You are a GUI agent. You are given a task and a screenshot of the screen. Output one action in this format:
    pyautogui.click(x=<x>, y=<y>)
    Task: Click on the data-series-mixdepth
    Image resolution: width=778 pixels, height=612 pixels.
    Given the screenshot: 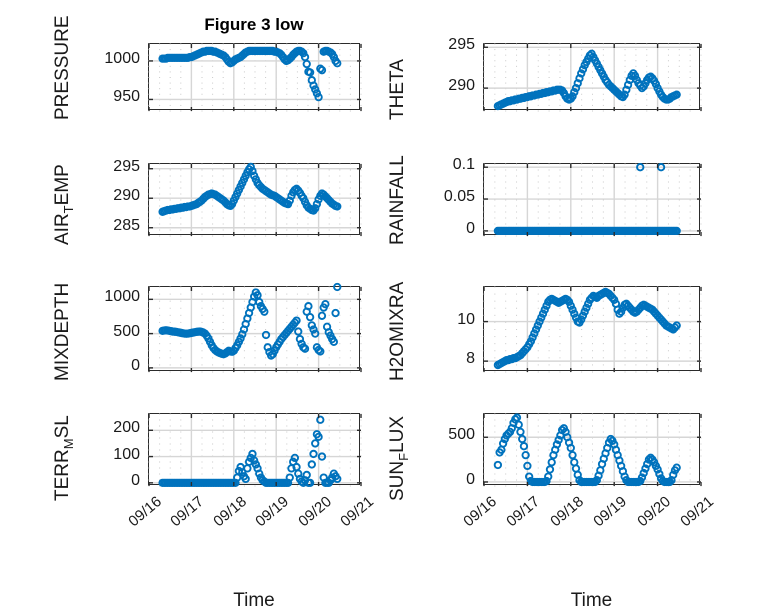 What is the action you would take?
    pyautogui.click(x=250, y=321)
    